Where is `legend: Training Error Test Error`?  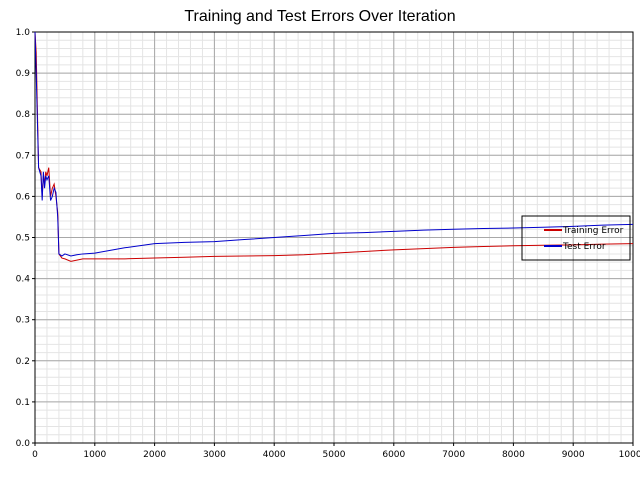
legend: Training Error Test Error is located at coordinates (576, 238).